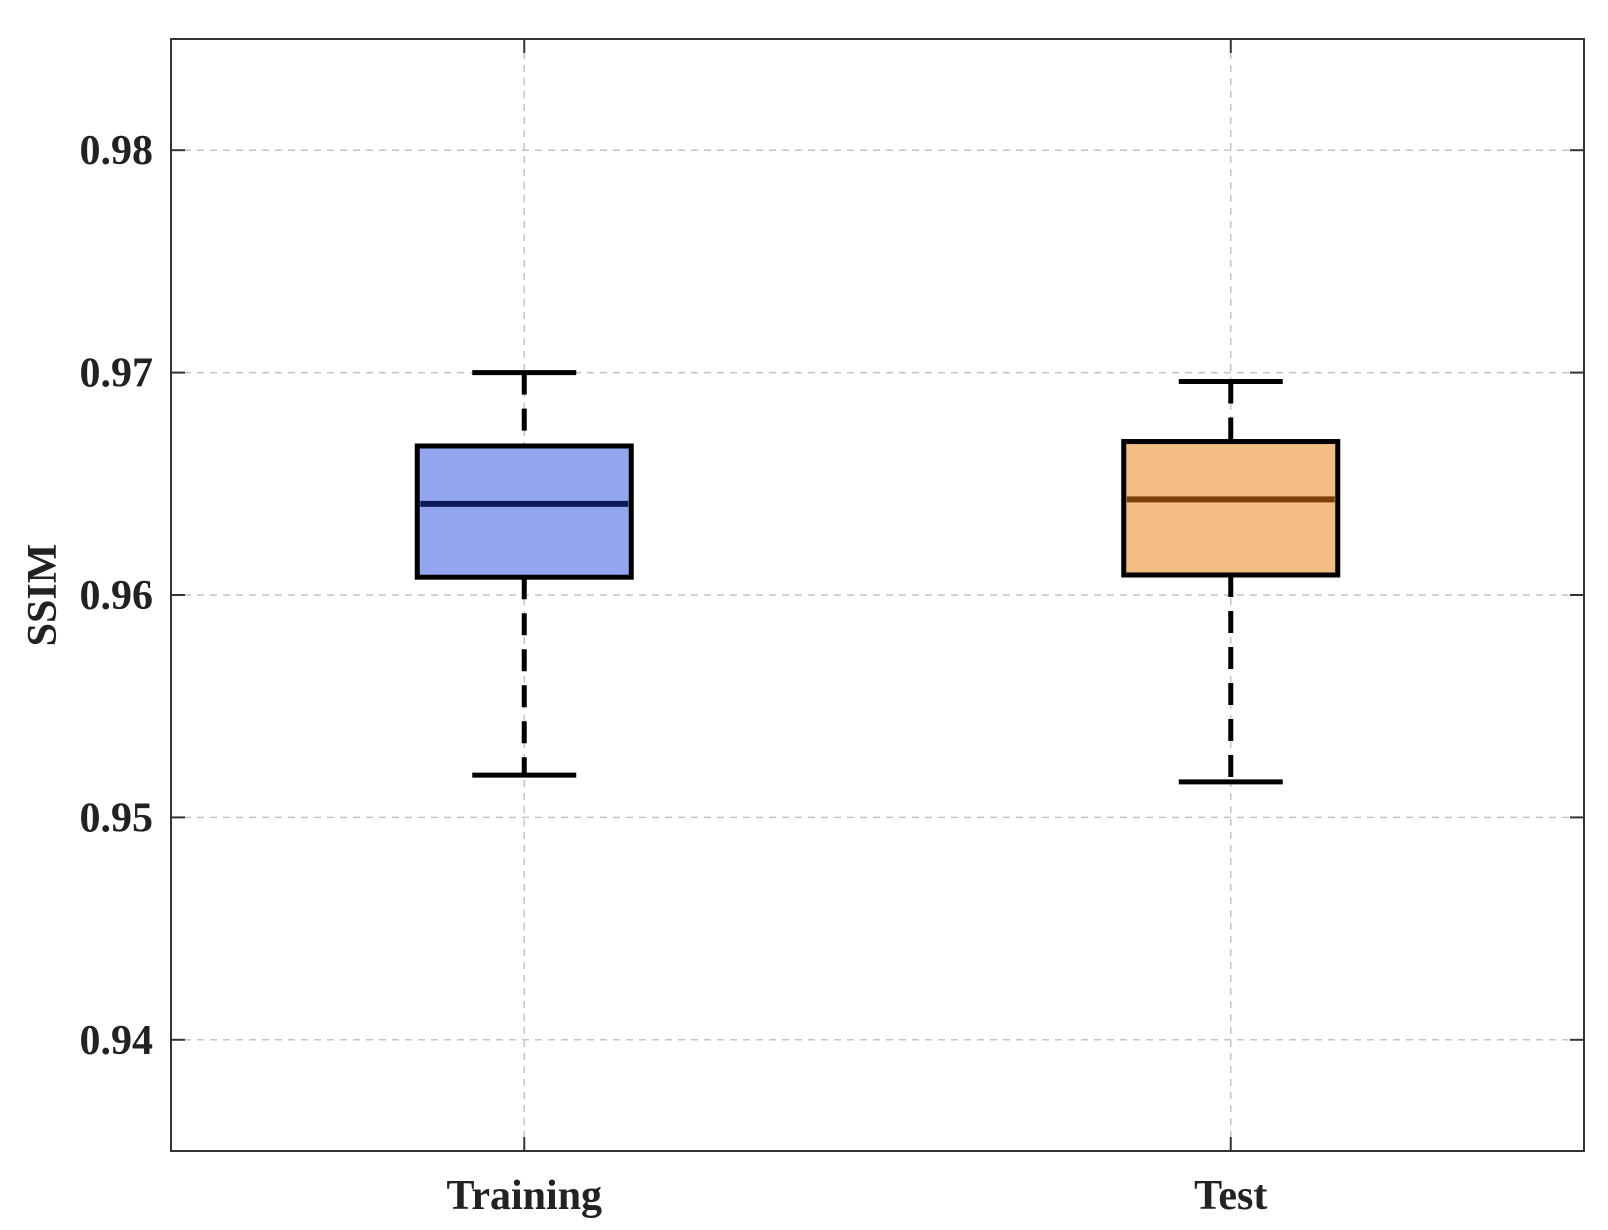 This screenshot has width=1608, height=1230. Describe the element at coordinates (117, 374) in the screenshot. I see `y-tick-label: 0.97` at that location.